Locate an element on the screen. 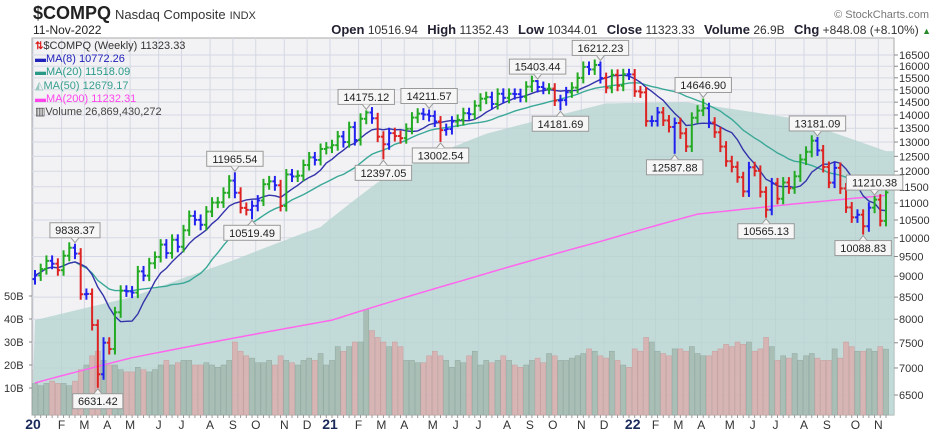  annotation-label: 16212.23 is located at coordinates (600, 50).